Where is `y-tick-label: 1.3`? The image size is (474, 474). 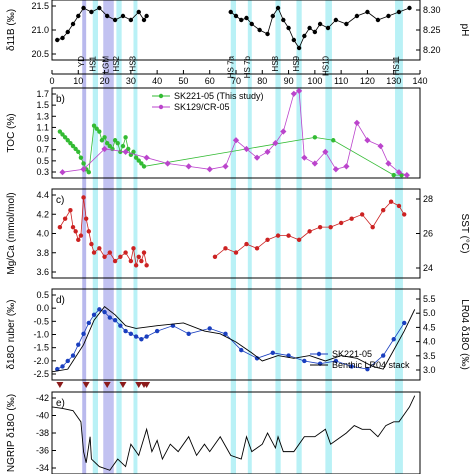 y-tick-label: 1.3 is located at coordinates (42, 116).